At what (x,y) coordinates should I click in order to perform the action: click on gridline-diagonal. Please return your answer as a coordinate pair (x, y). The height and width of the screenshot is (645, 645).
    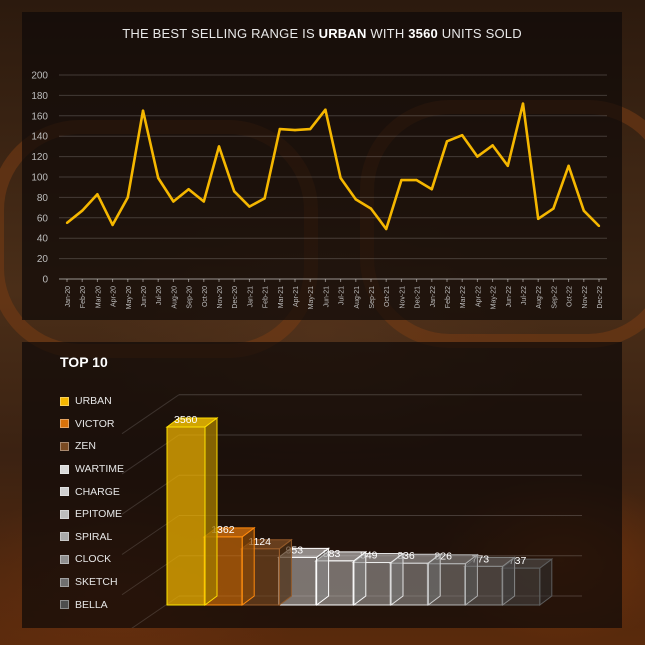
    Looking at the image, I should click on (150, 414).